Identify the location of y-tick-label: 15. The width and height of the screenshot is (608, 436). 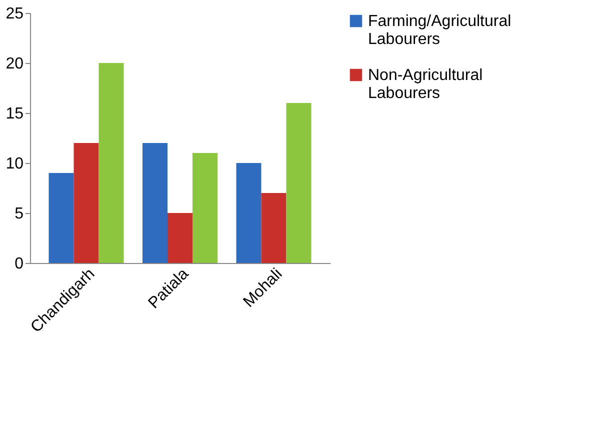
(15, 114).